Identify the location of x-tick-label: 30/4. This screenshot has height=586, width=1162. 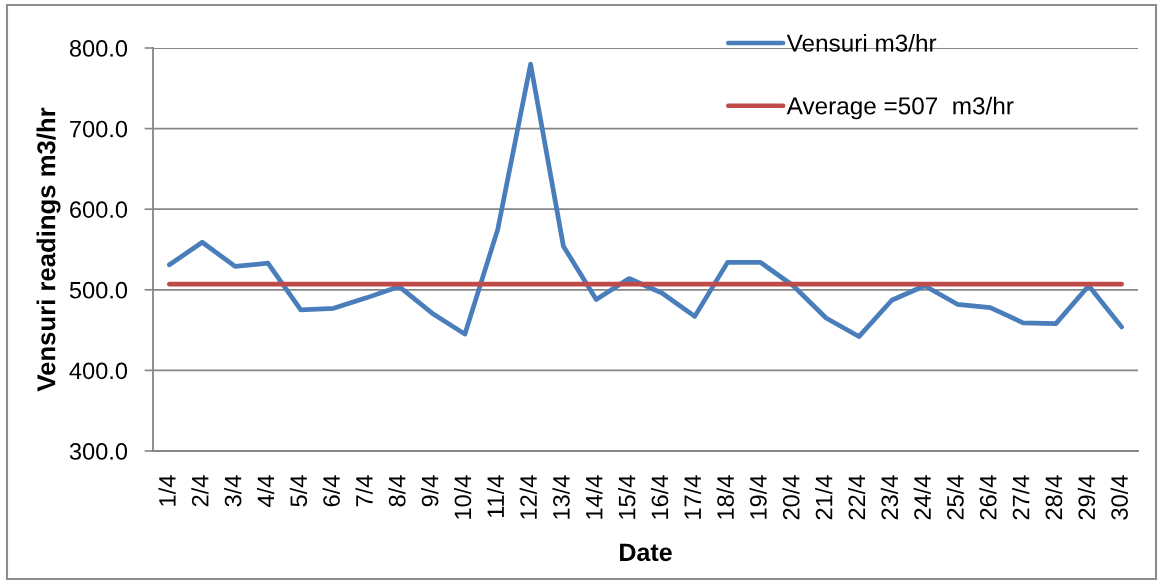
(1119, 497).